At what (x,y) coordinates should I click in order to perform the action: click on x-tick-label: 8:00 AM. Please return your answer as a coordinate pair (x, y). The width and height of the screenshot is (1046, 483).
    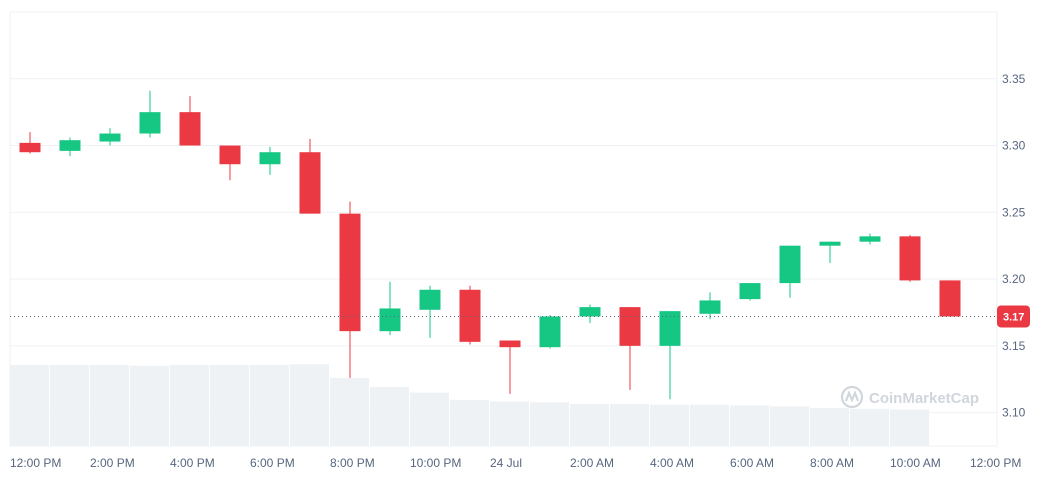
    Looking at the image, I should click on (832, 463).